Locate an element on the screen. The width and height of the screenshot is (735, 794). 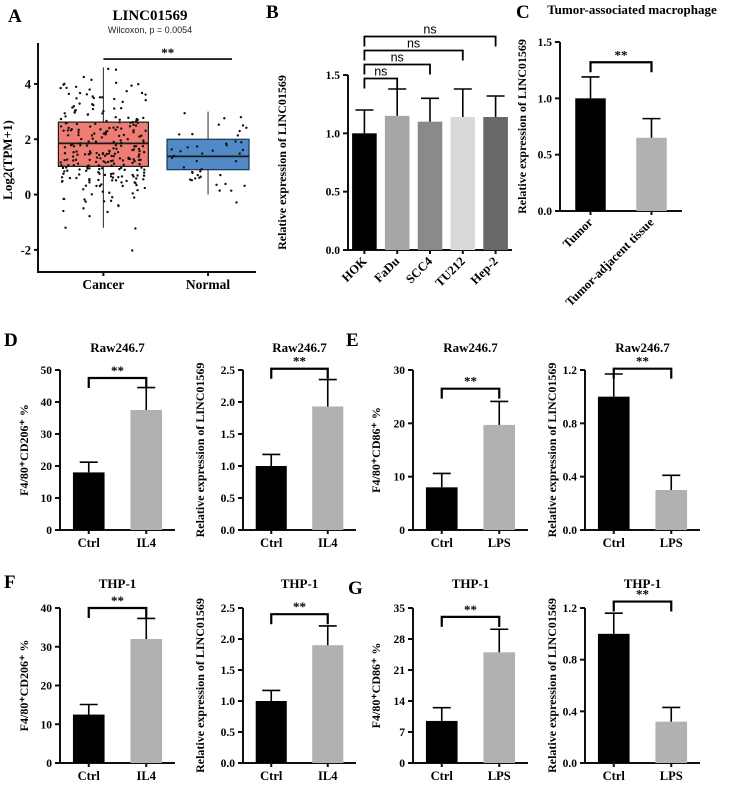
svg-text: 50 is located at coordinates (47, 371).